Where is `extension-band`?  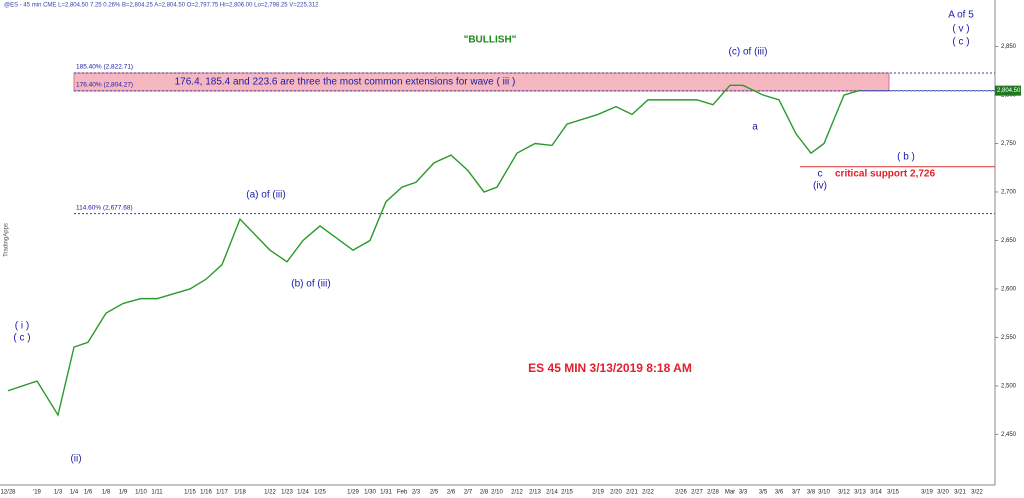 extension-band is located at coordinates (481, 82).